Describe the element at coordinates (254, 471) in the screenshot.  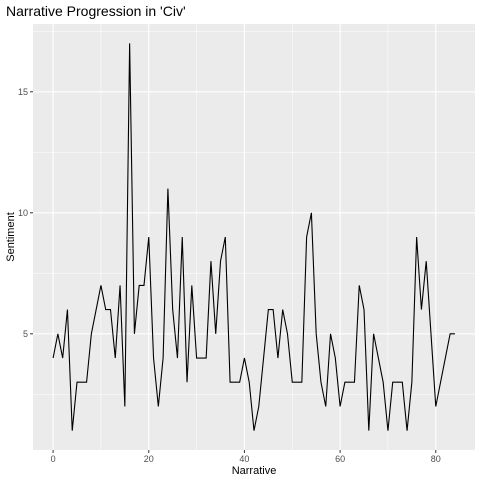
I see `x-axis-title: Narrative` at that location.